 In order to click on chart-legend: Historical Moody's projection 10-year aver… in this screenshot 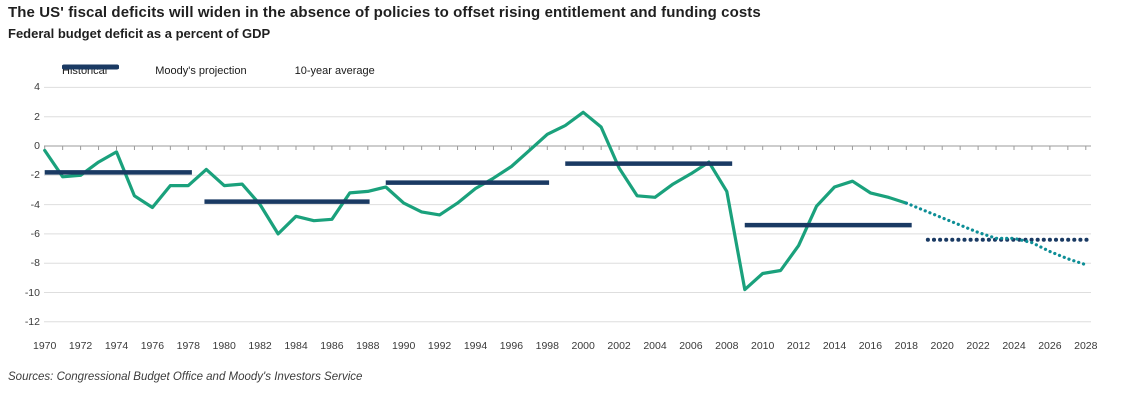, I will do `click(218, 71)`.